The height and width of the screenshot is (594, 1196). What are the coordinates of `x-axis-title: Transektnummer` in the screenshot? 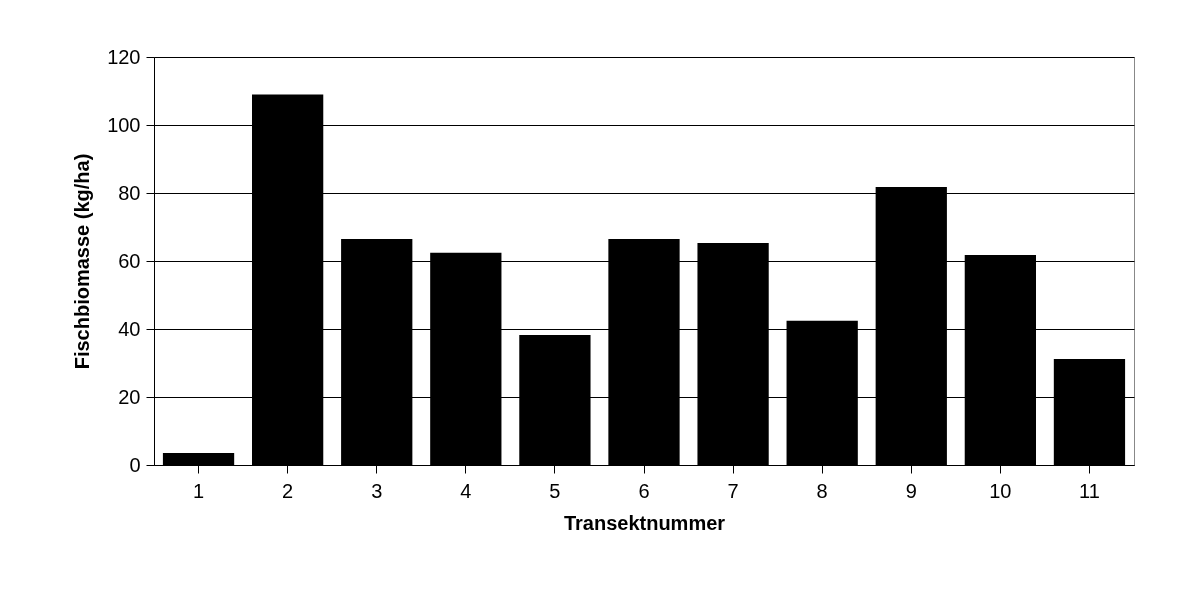 It's located at (644, 522).